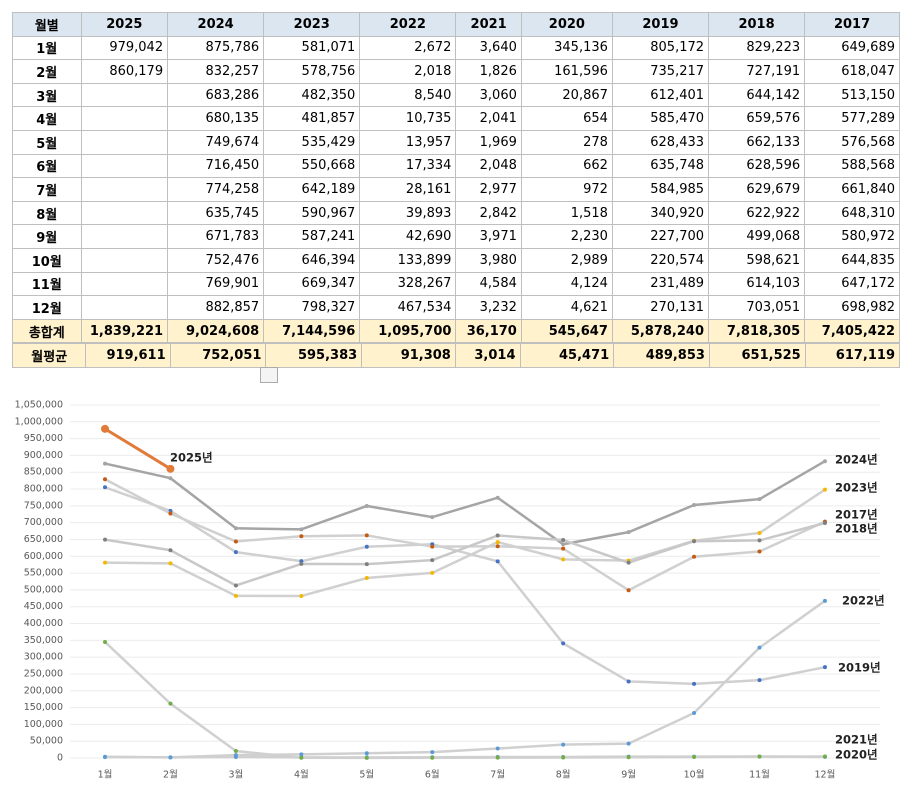  Describe the element at coordinates (47, 24) in the screenshot. I see `table-cell: 월별` at that location.